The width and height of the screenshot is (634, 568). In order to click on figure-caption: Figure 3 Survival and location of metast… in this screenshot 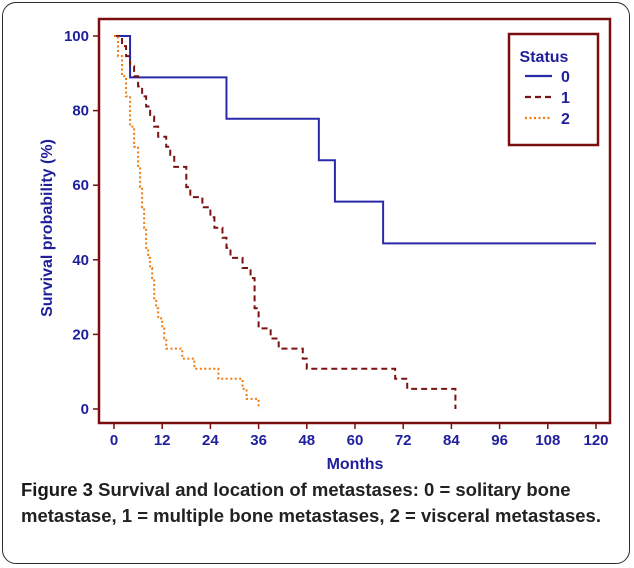, I will do `click(321, 503)`.